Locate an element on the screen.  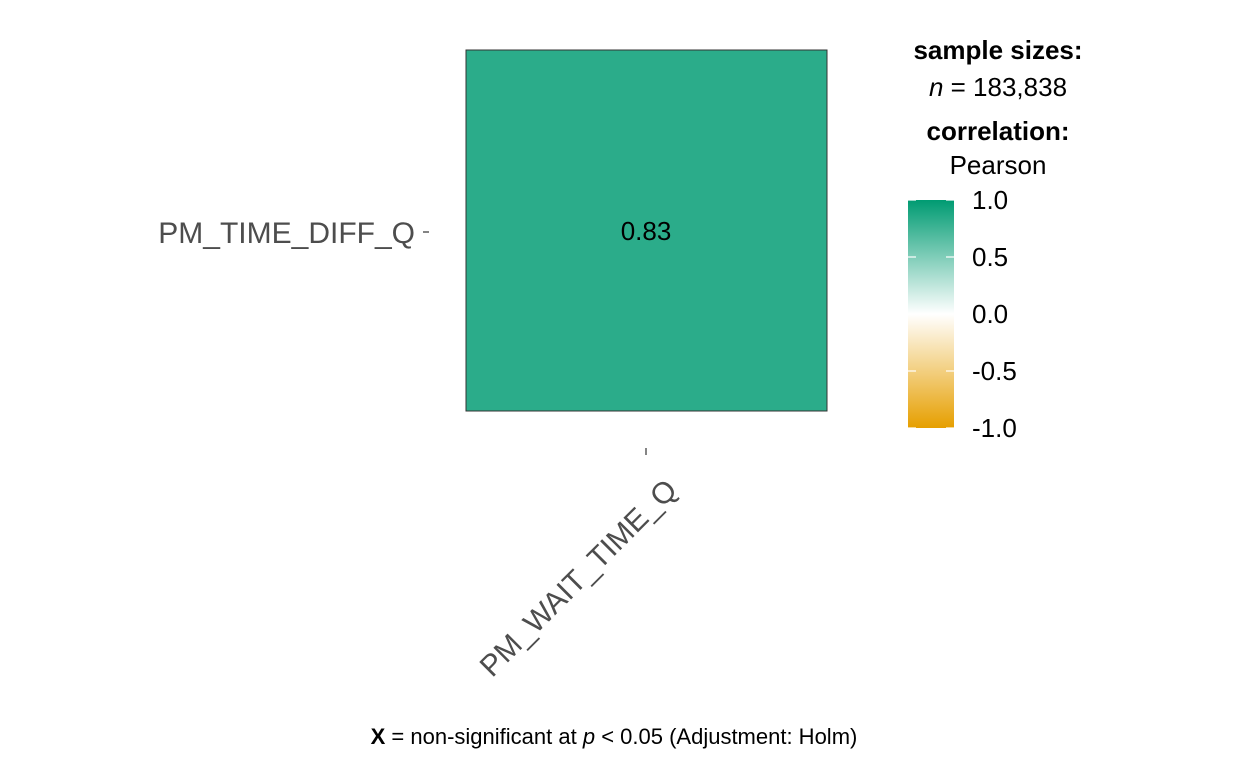
legend-correlation-title: correlation: is located at coordinates (997, 131).